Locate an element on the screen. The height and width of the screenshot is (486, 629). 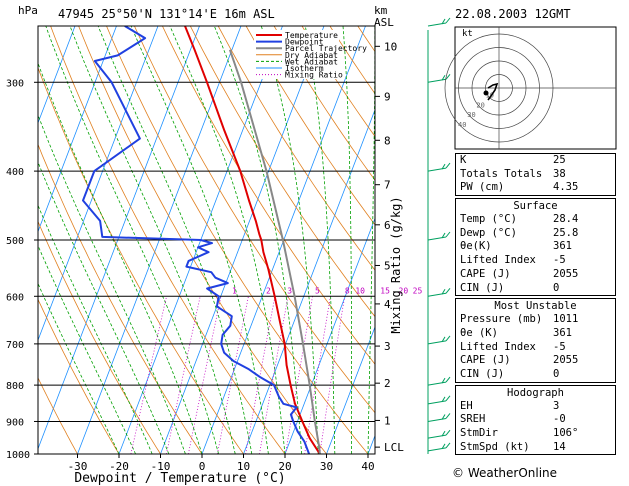
hodograph-title: Hodograph is located at coordinates (535, 392).